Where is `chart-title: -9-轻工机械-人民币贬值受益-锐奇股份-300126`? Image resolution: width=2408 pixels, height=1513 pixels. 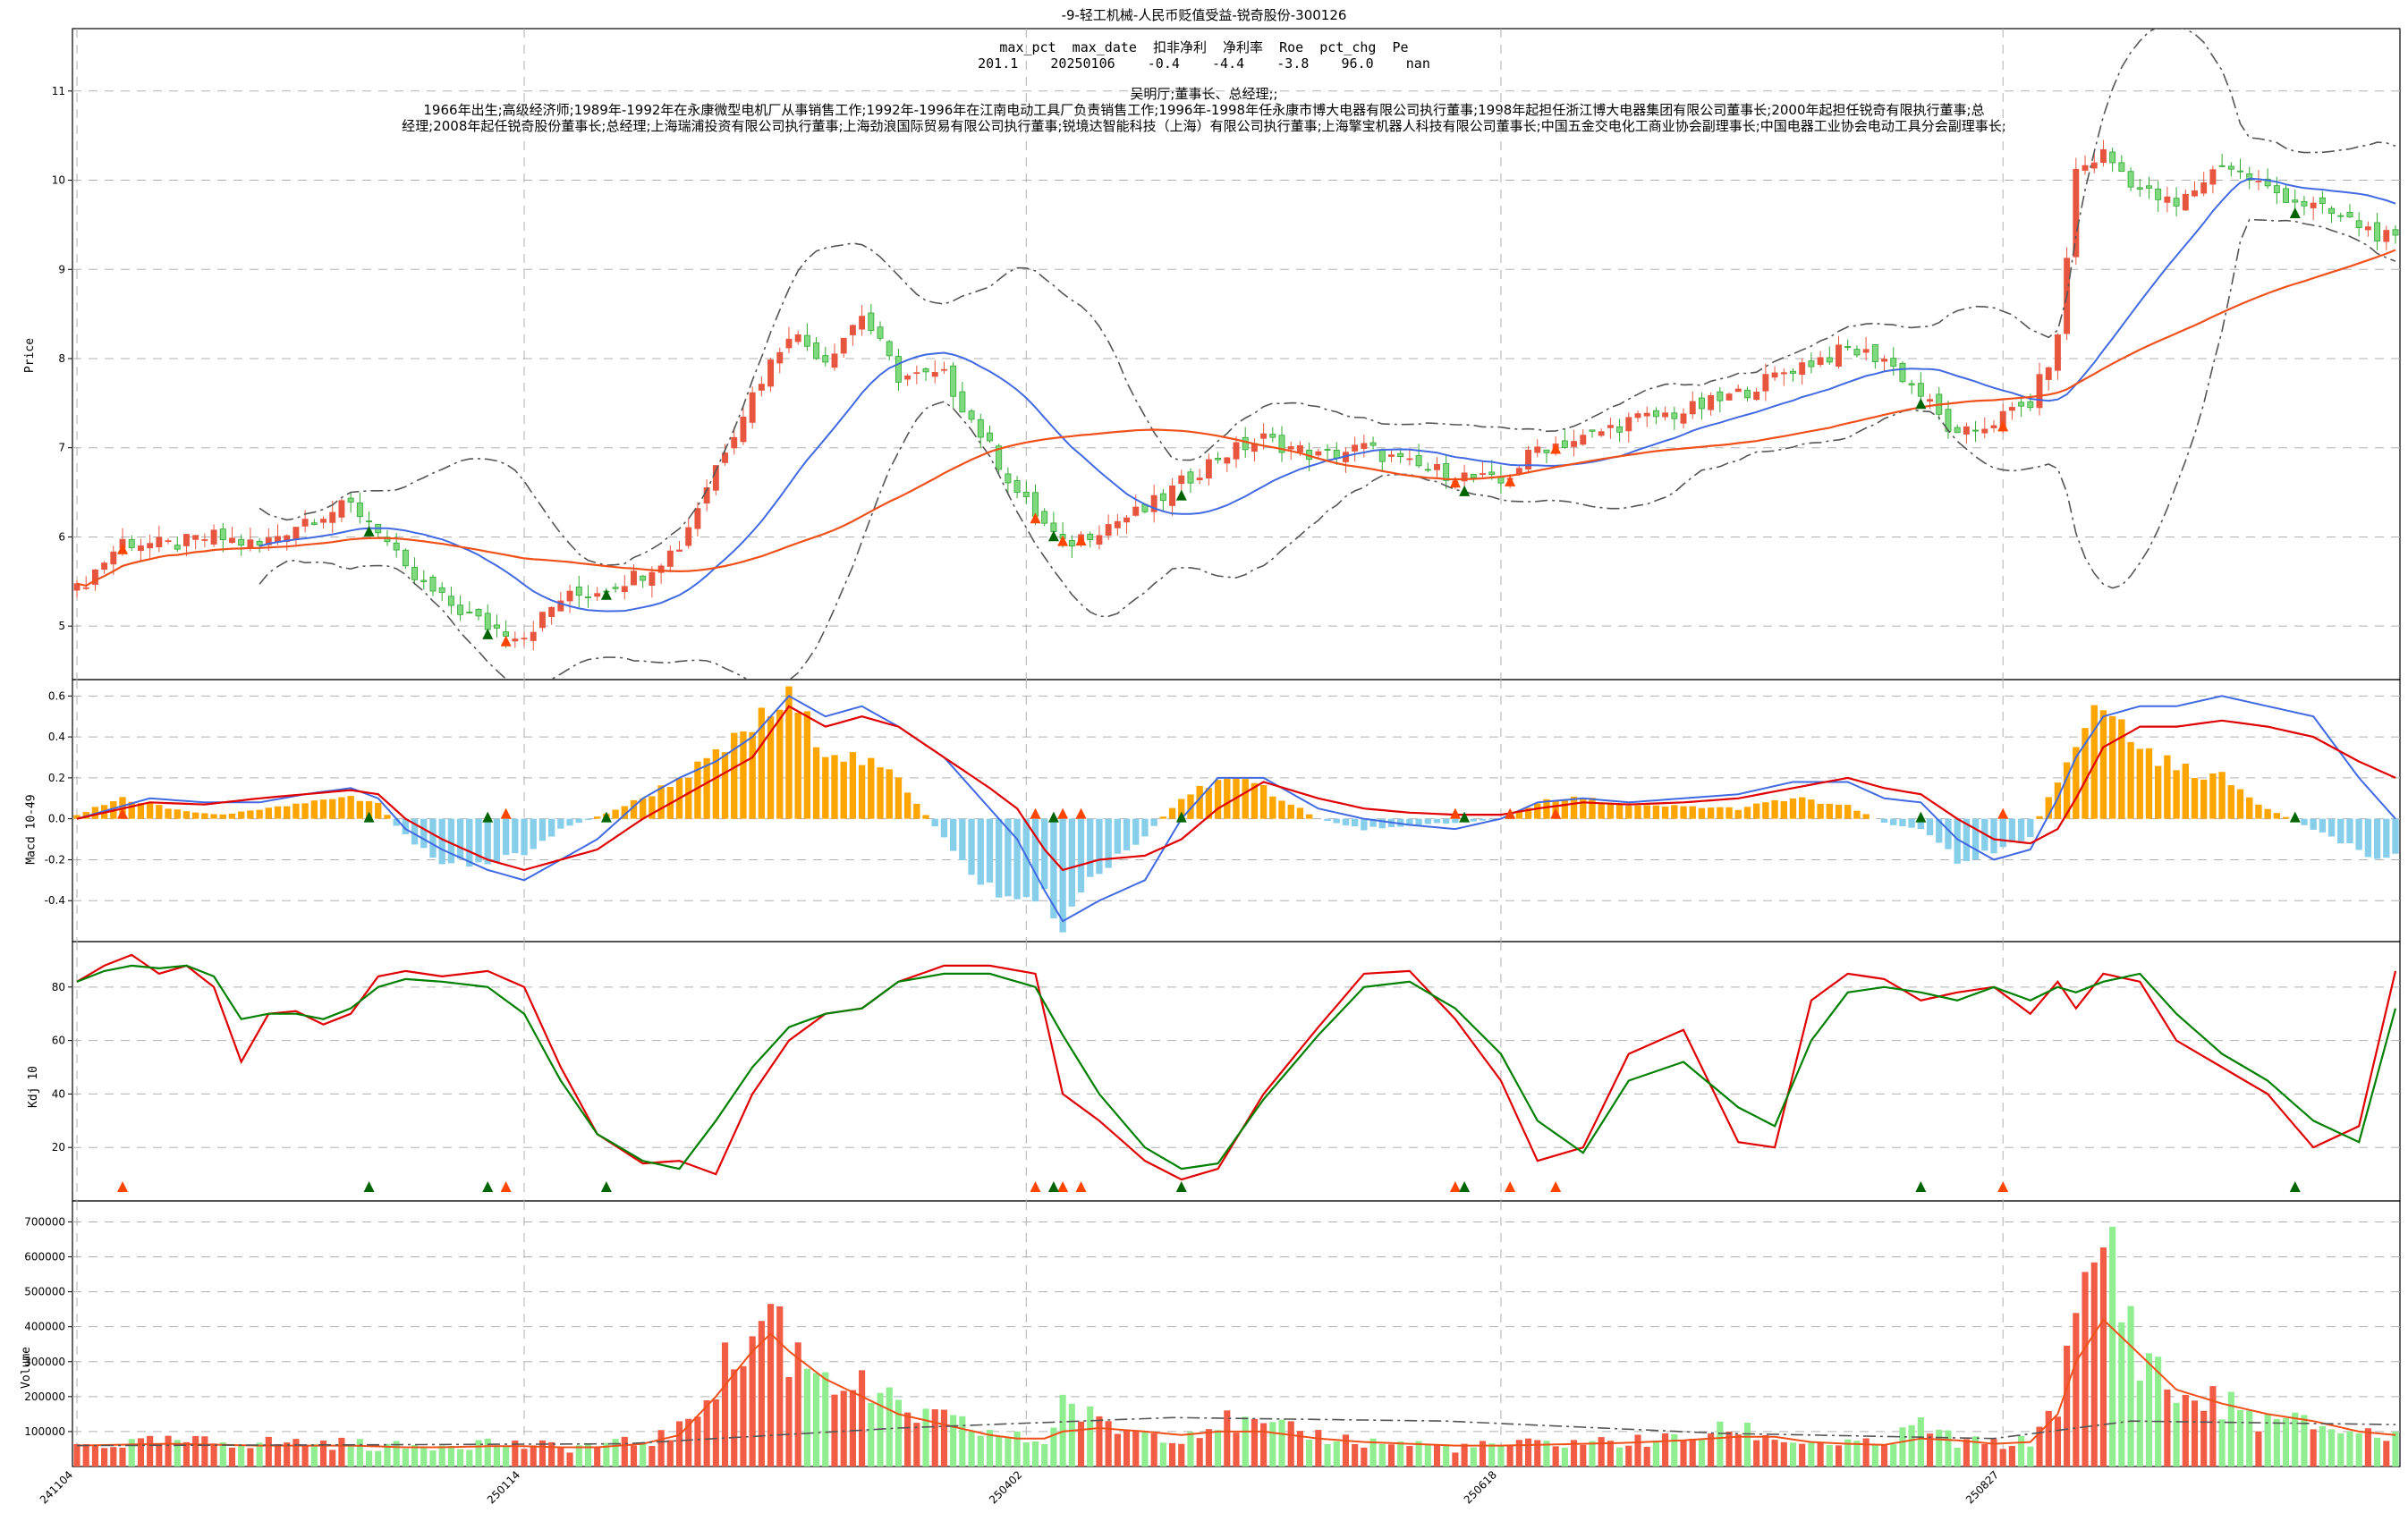
chart-title: -9-轻工机械-人民币贬值受益-锐奇股份-300126 is located at coordinates (1204, 15).